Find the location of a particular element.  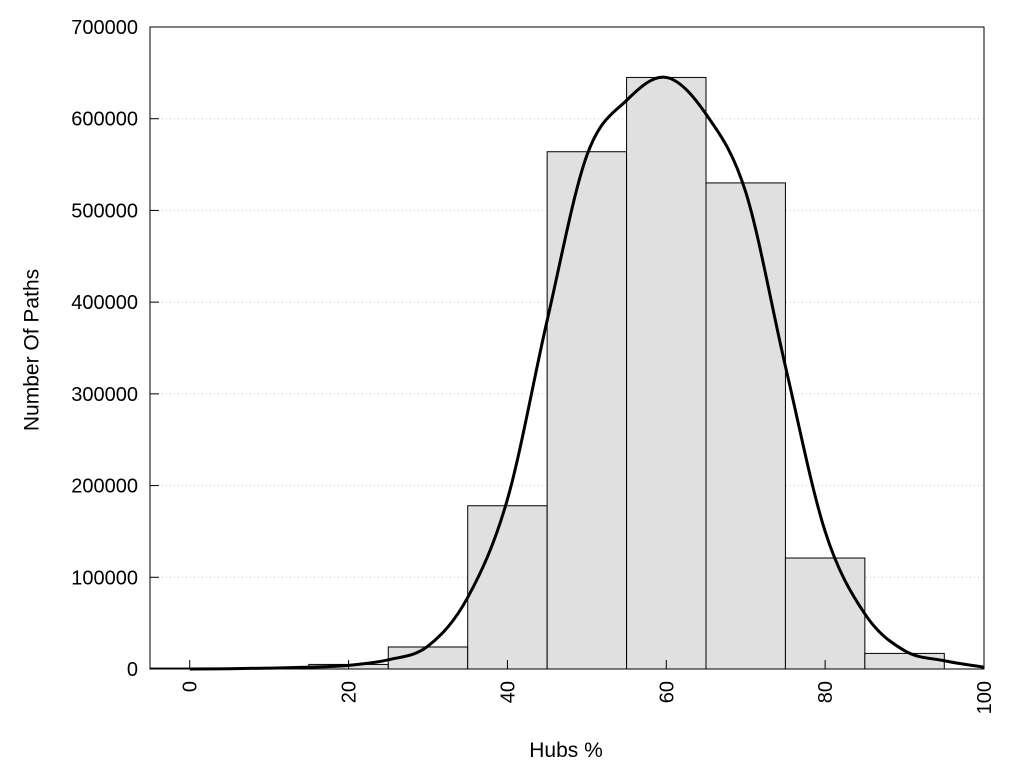

y-tick-label: 300000 is located at coordinates (104, 395).